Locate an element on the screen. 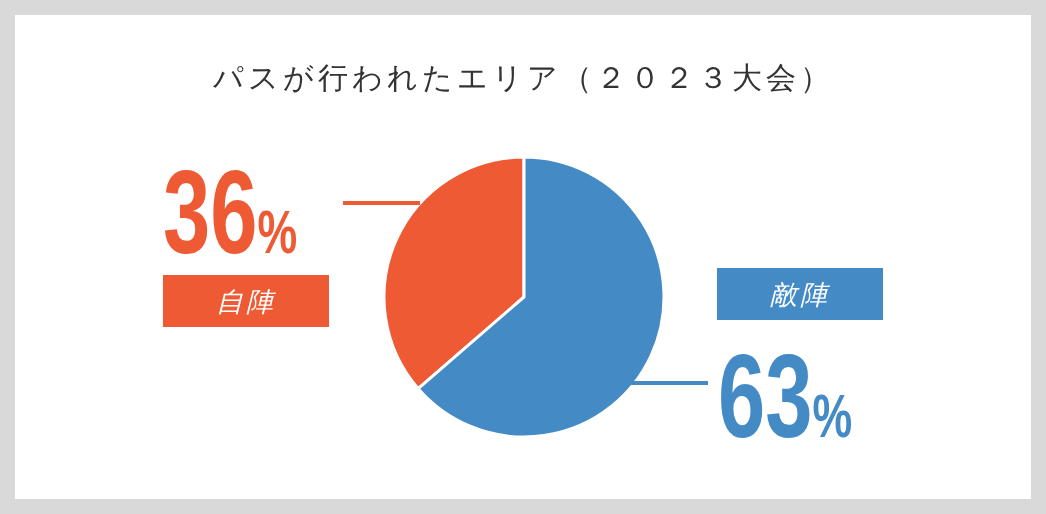  slice-label: 敵陣 is located at coordinates (800, 294).